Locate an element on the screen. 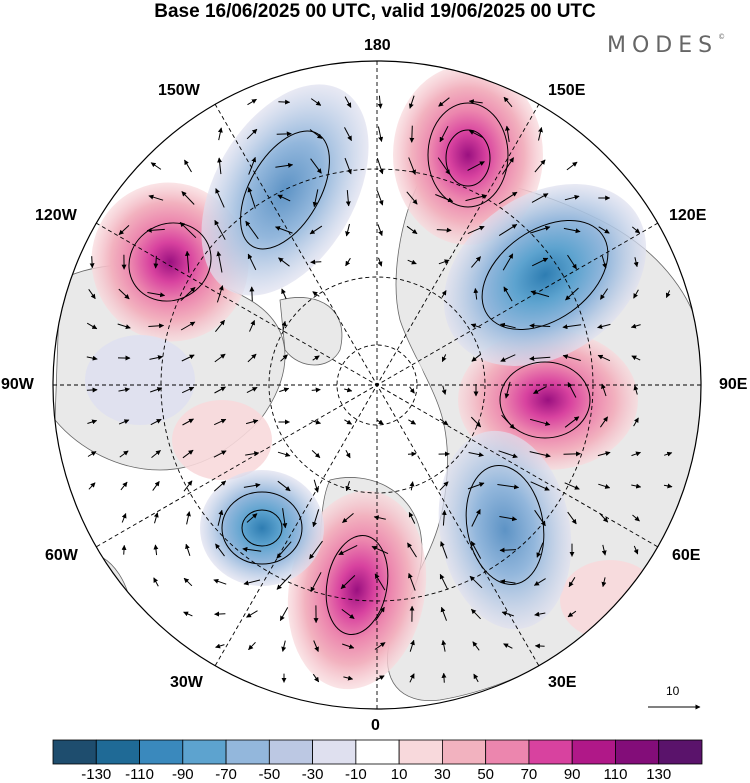 The width and height of the screenshot is (750, 783). colorbar-tick-label: -30 is located at coordinates (312, 774).